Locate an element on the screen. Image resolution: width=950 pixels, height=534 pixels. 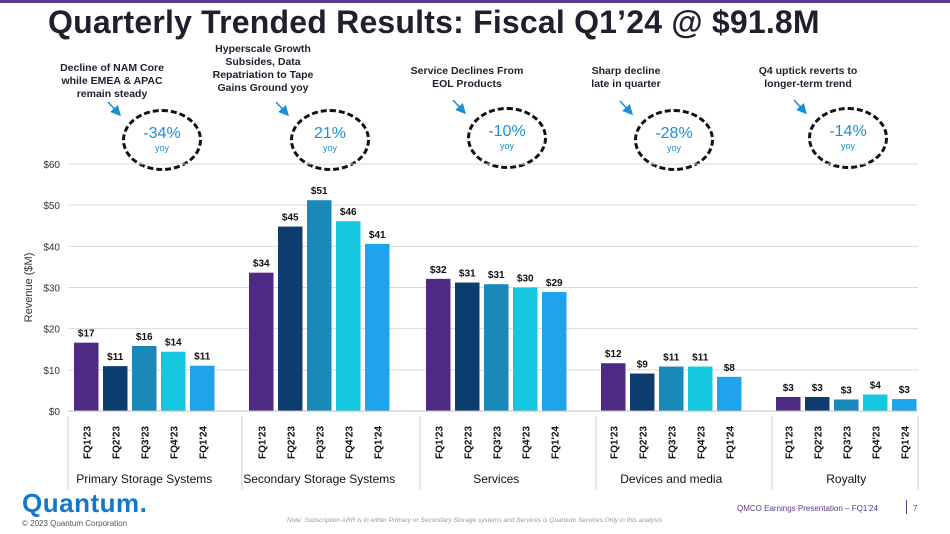
y-tick-label: $10 is located at coordinates (51, 371).